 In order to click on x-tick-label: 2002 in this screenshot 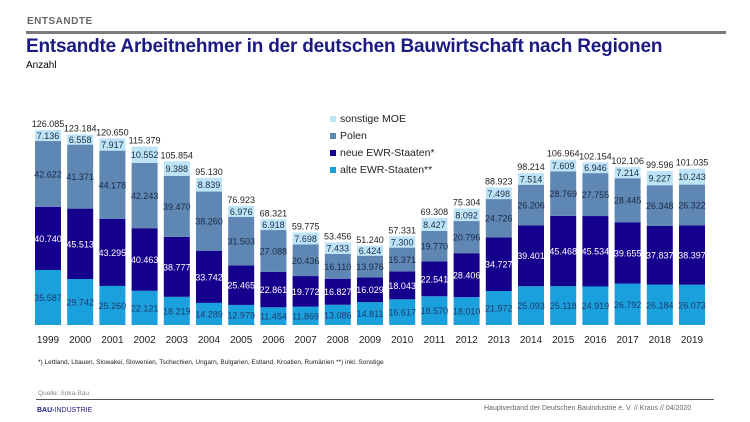, I will do `click(144, 340)`.